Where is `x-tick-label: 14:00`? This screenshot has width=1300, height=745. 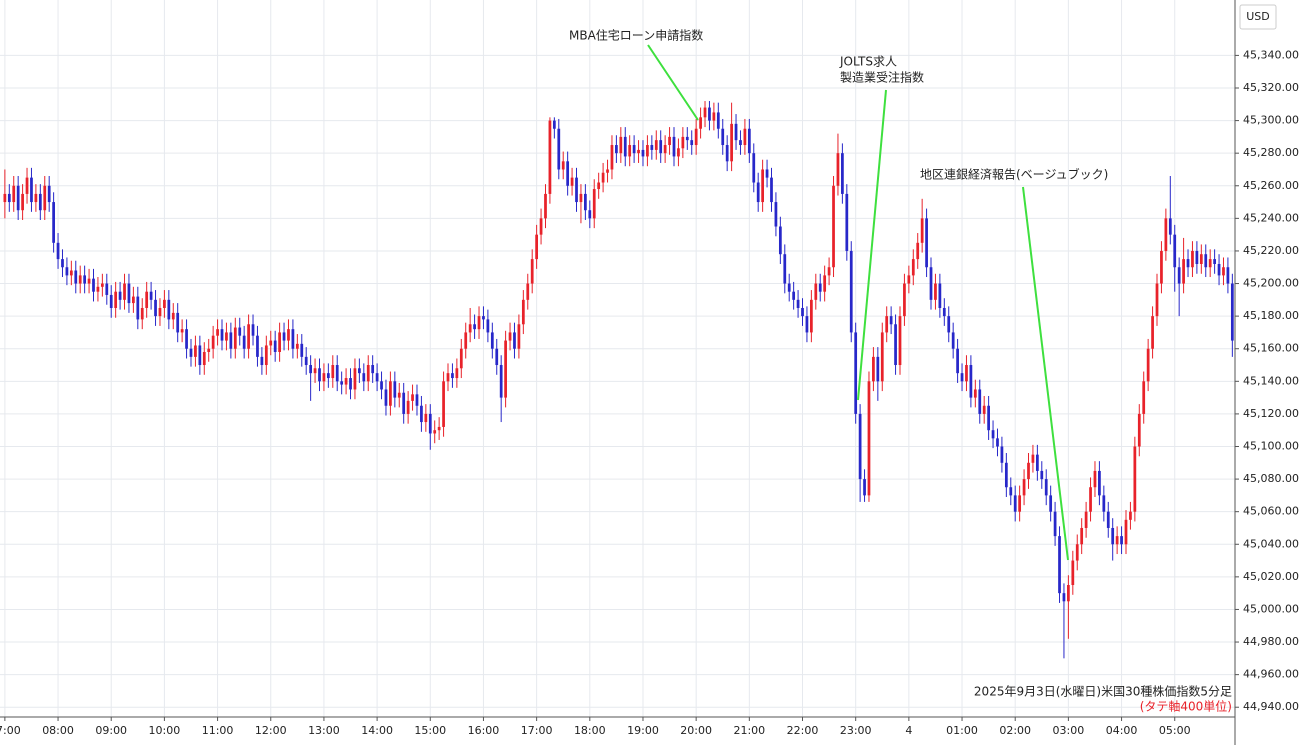
x-tick-label: 14:00 is located at coordinates (377, 730).